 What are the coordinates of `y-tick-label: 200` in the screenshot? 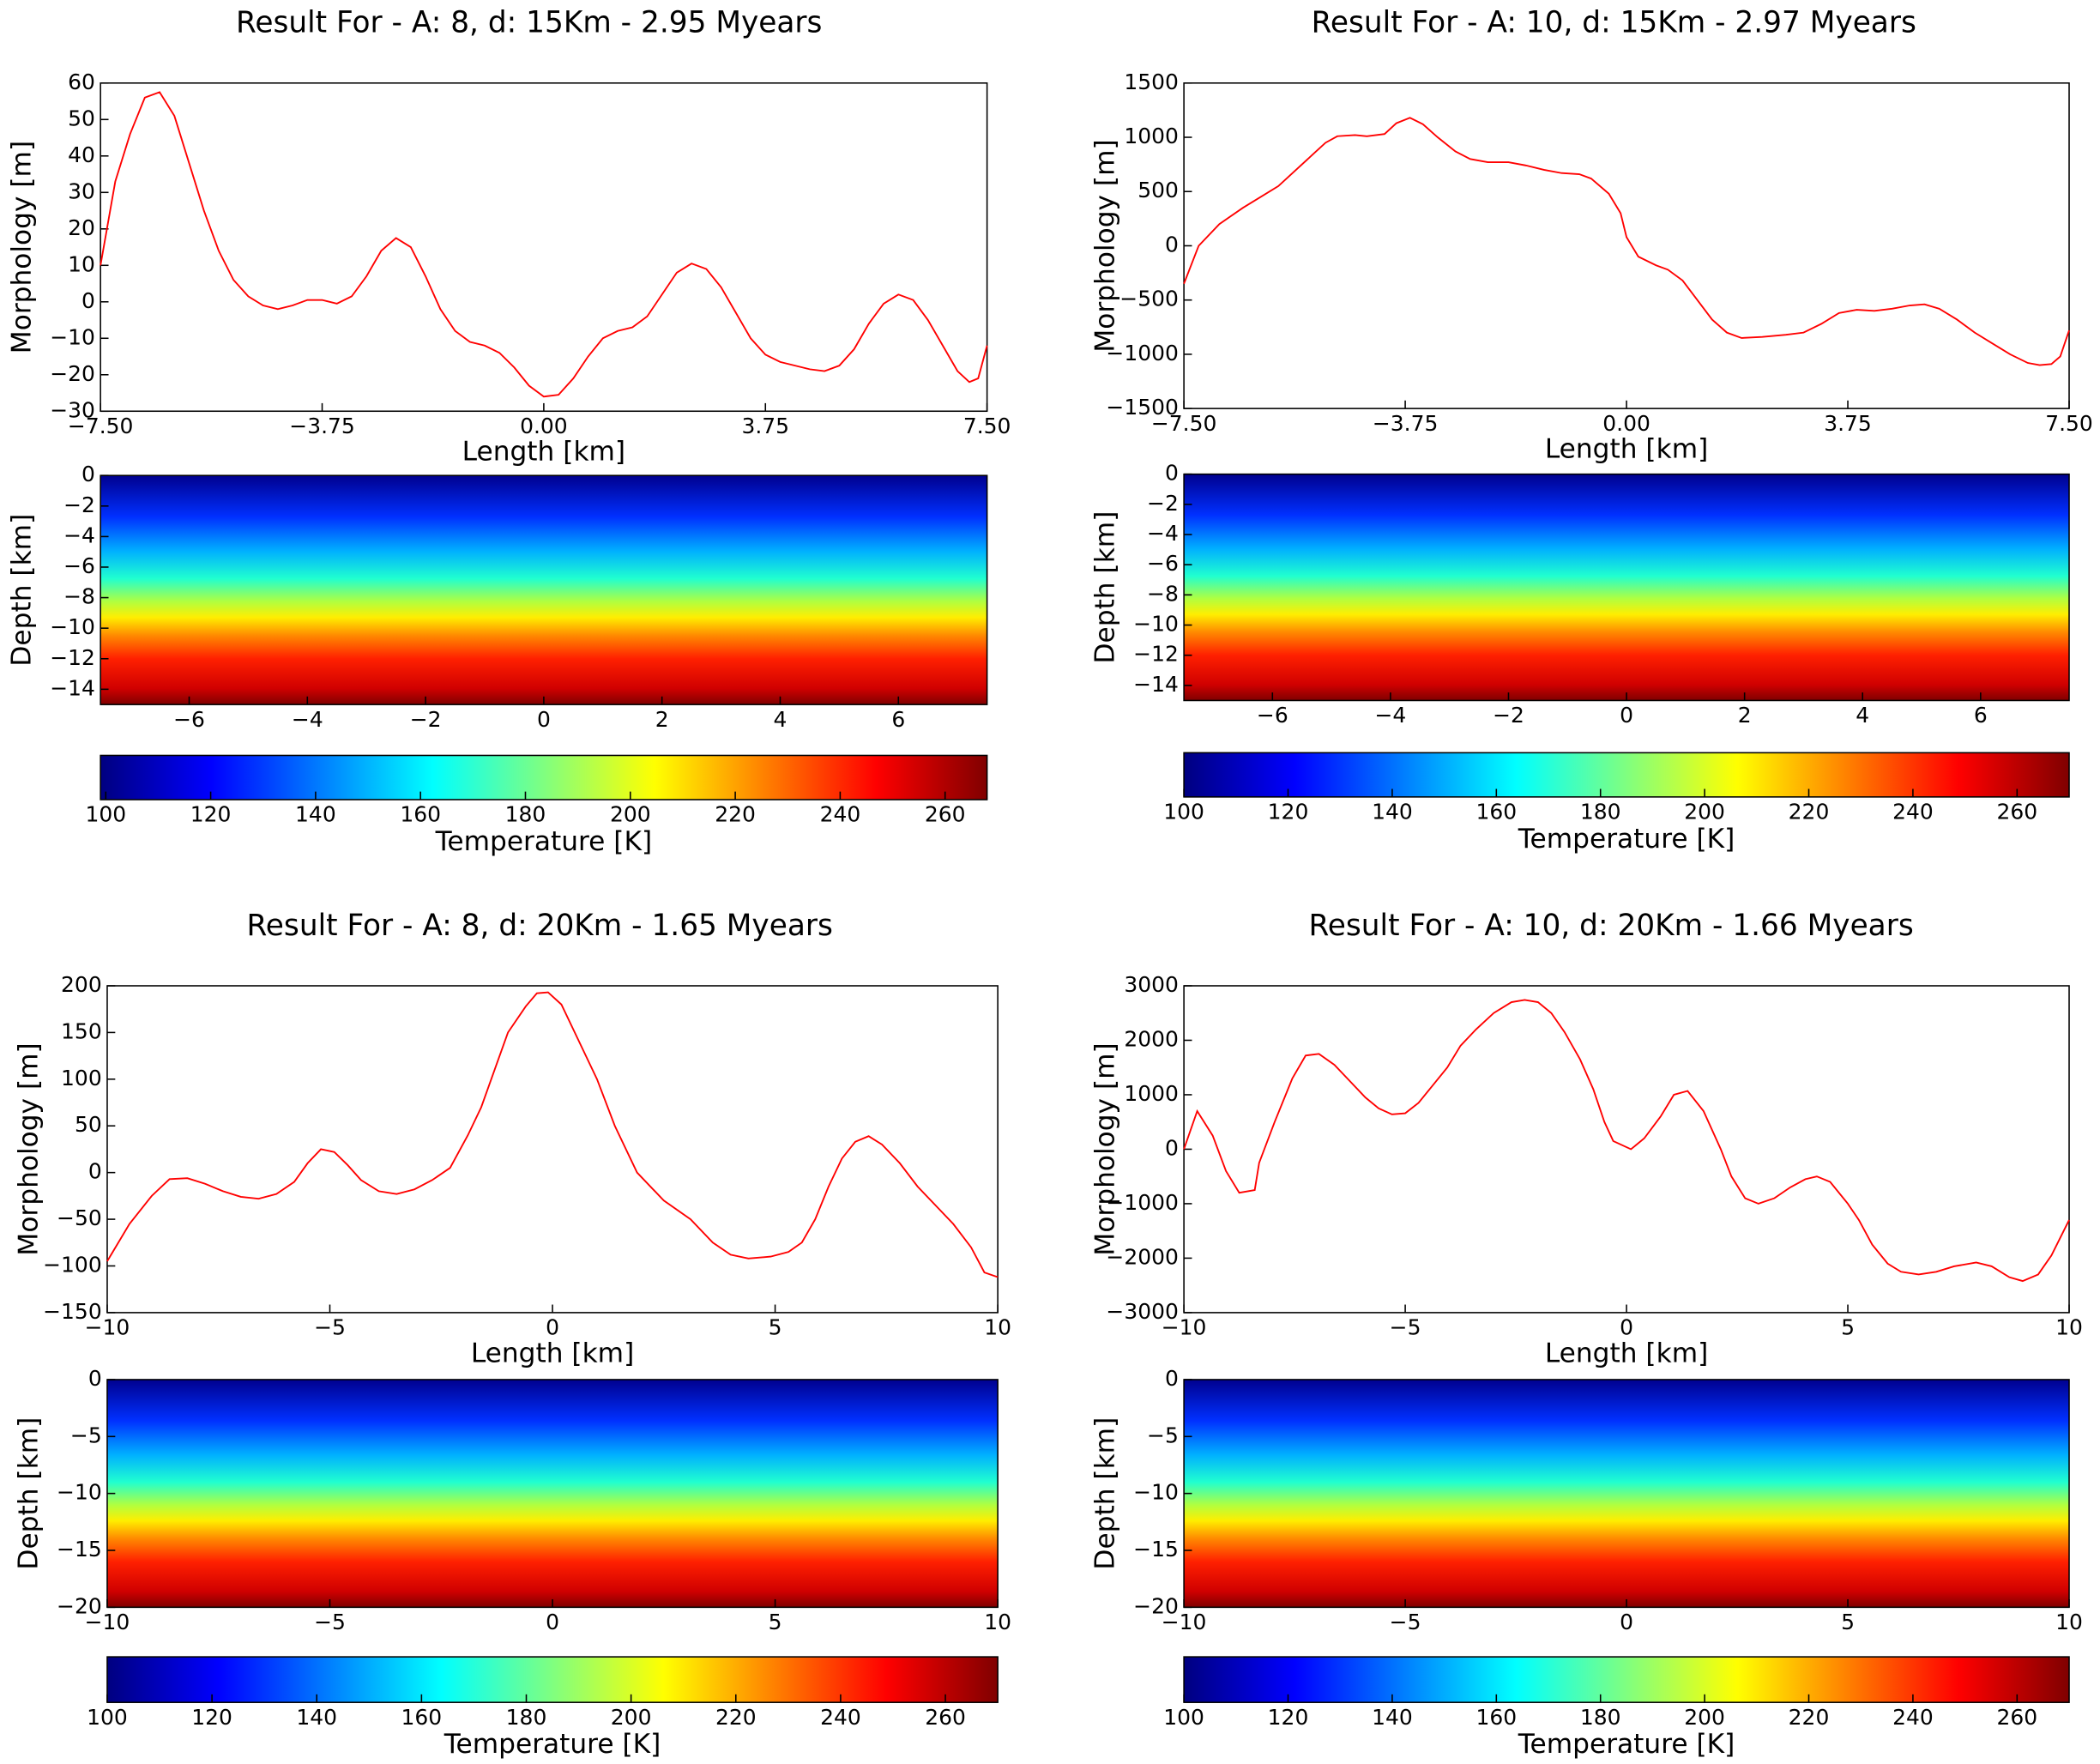 It's located at (81, 984).